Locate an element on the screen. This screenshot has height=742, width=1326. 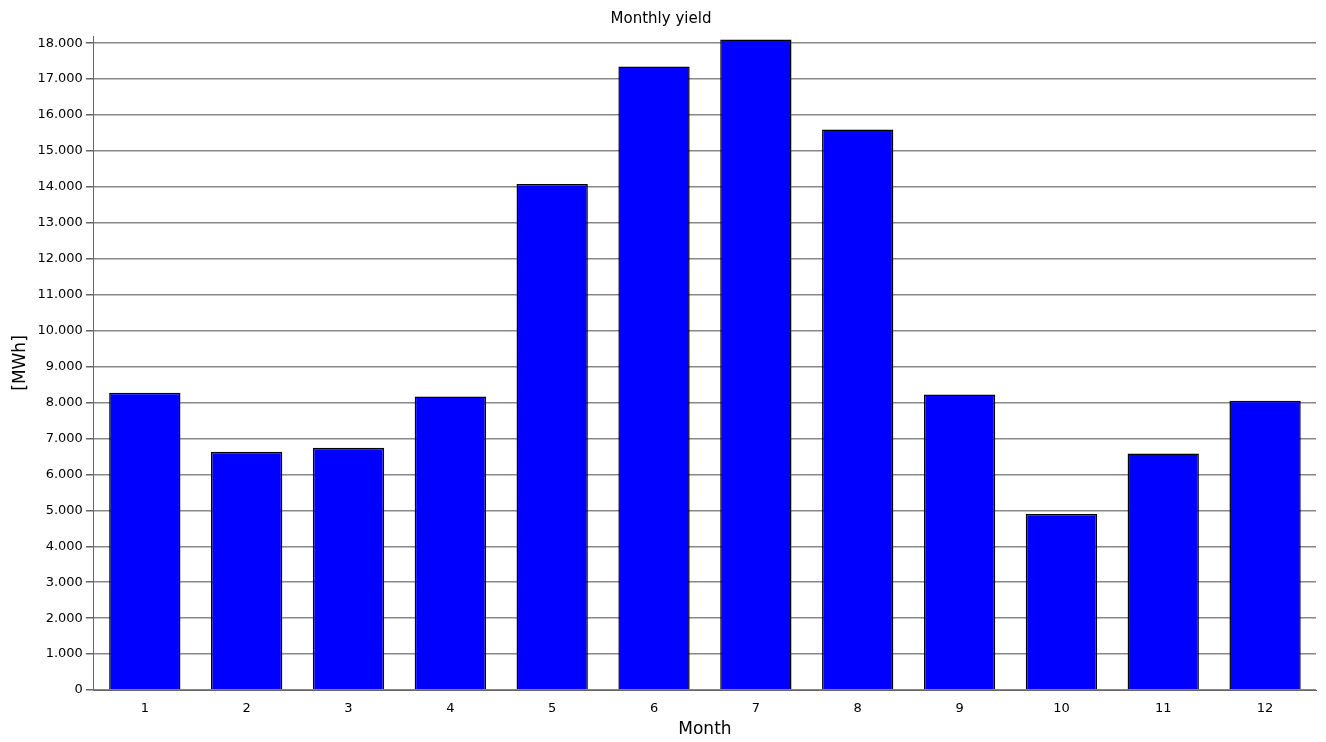
x-tick-label: 12 is located at coordinates (1265, 708).